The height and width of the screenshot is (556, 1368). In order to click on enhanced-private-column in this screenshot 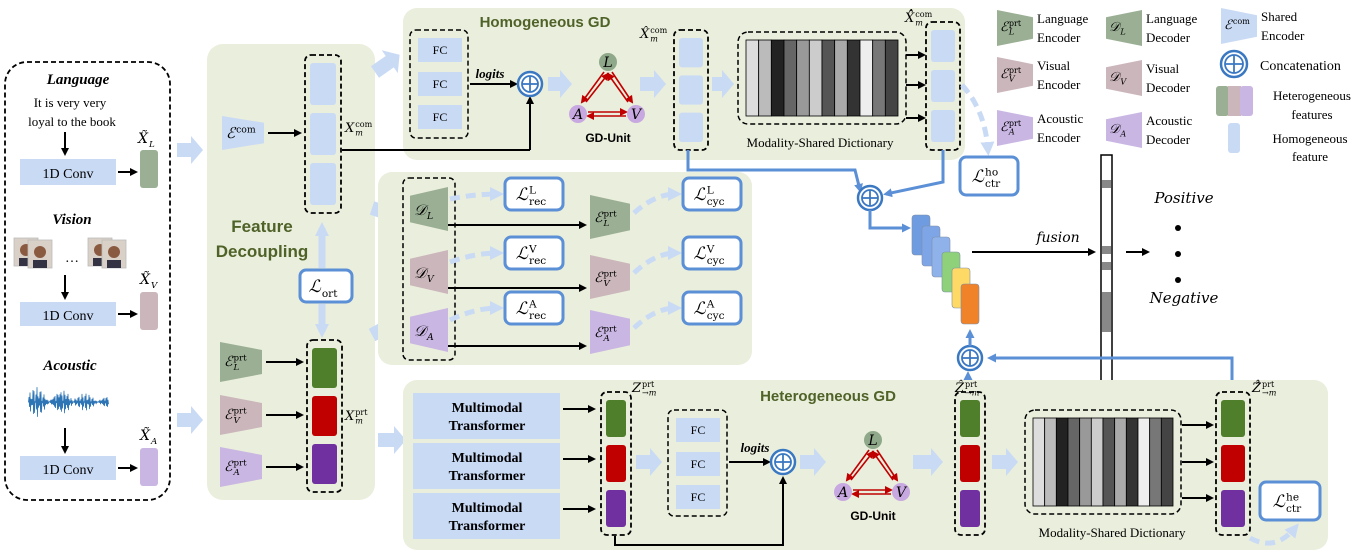, I will do `click(970, 463)`.